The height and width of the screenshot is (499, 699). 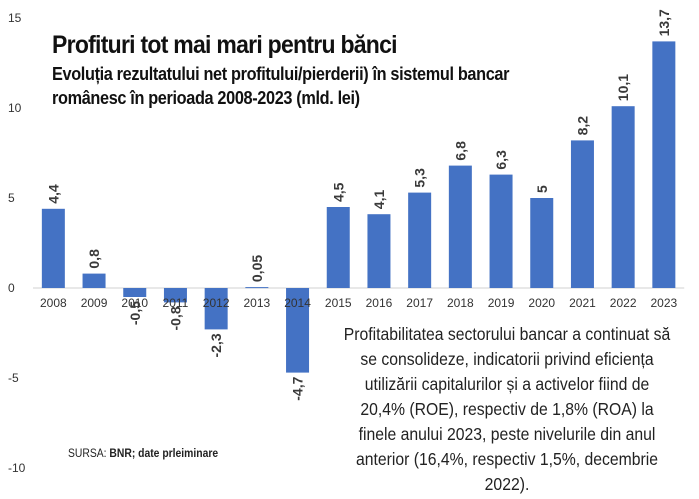 What do you see at coordinates (420, 178) in the screenshot?
I see `data-label: 5,3` at bounding box center [420, 178].